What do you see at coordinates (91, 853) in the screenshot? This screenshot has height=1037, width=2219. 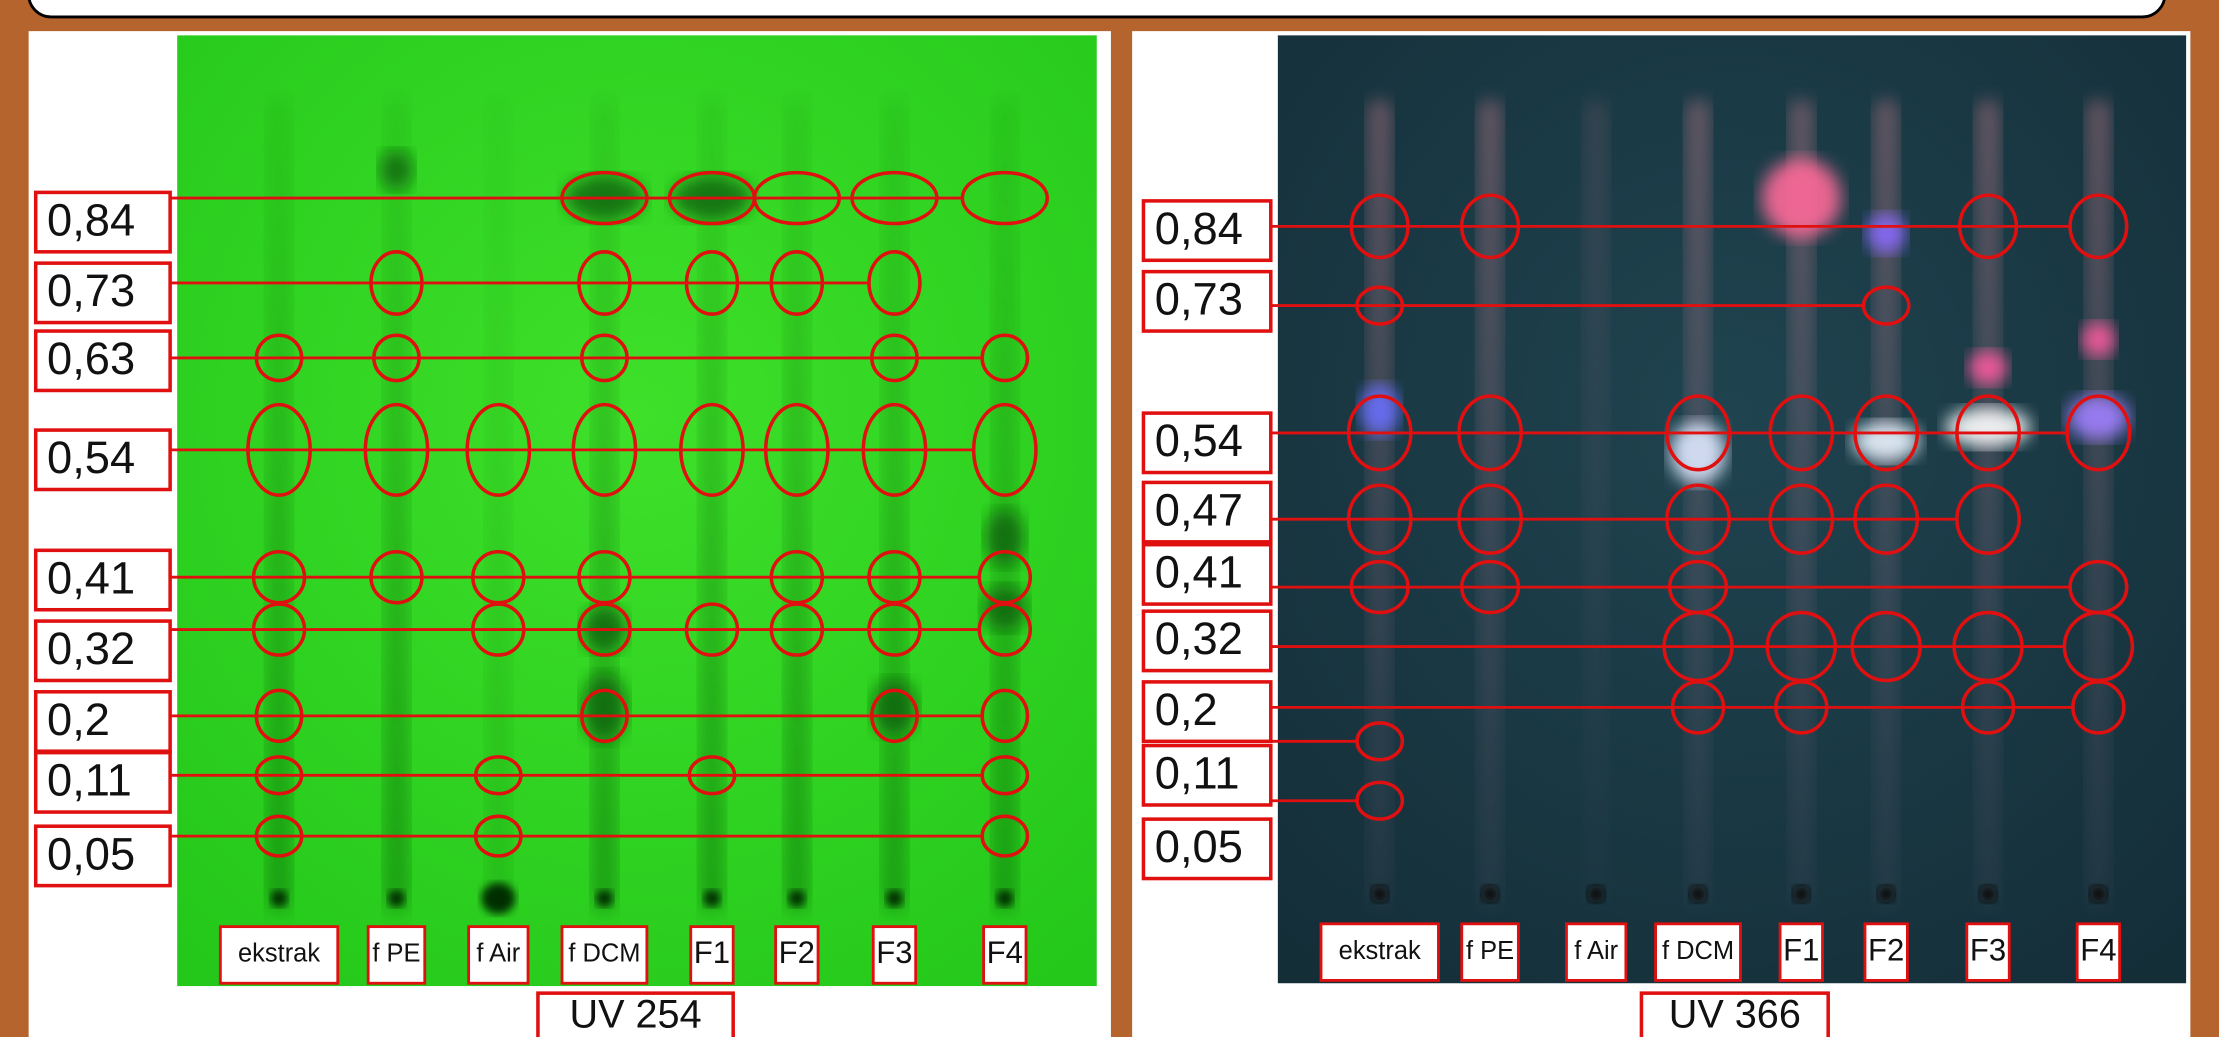 I see `rf-label: 0,05` at bounding box center [91, 853].